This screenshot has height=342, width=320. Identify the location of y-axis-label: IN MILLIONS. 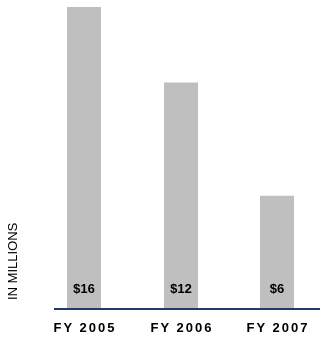
(12, 261).